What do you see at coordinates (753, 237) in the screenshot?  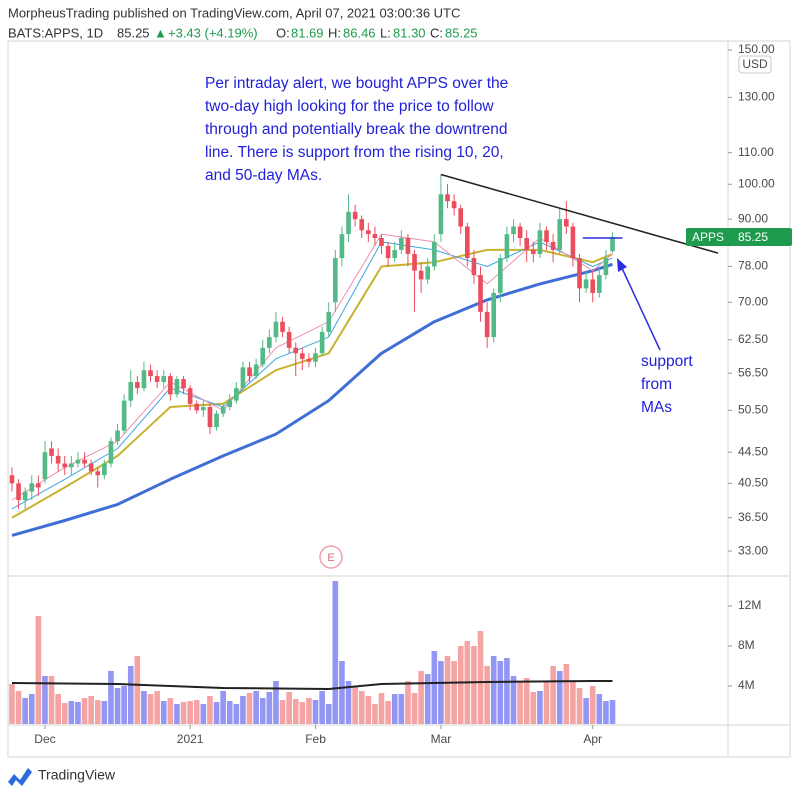 I see `price-tag-value: 85.25` at bounding box center [753, 237].